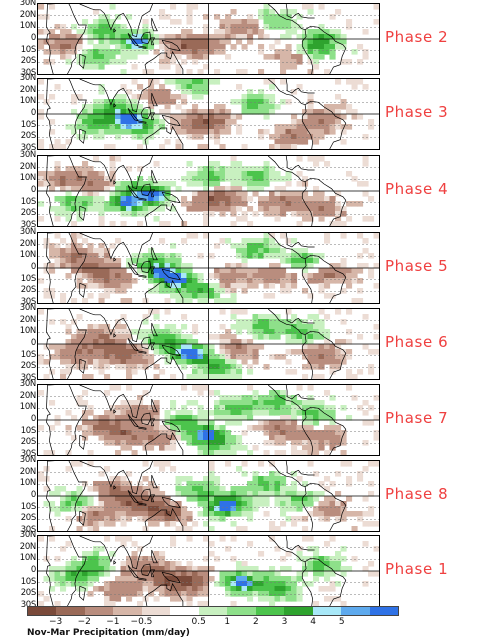  I want to click on phase-label: Phase 2, so click(417, 37).